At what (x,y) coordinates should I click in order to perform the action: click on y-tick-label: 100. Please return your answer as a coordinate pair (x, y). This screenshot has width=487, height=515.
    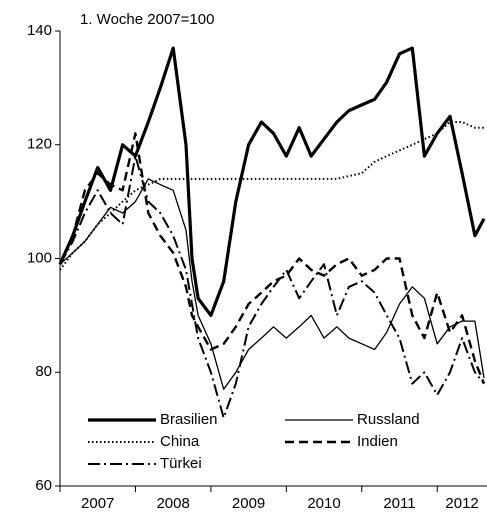
    Looking at the image, I should click on (39, 257).